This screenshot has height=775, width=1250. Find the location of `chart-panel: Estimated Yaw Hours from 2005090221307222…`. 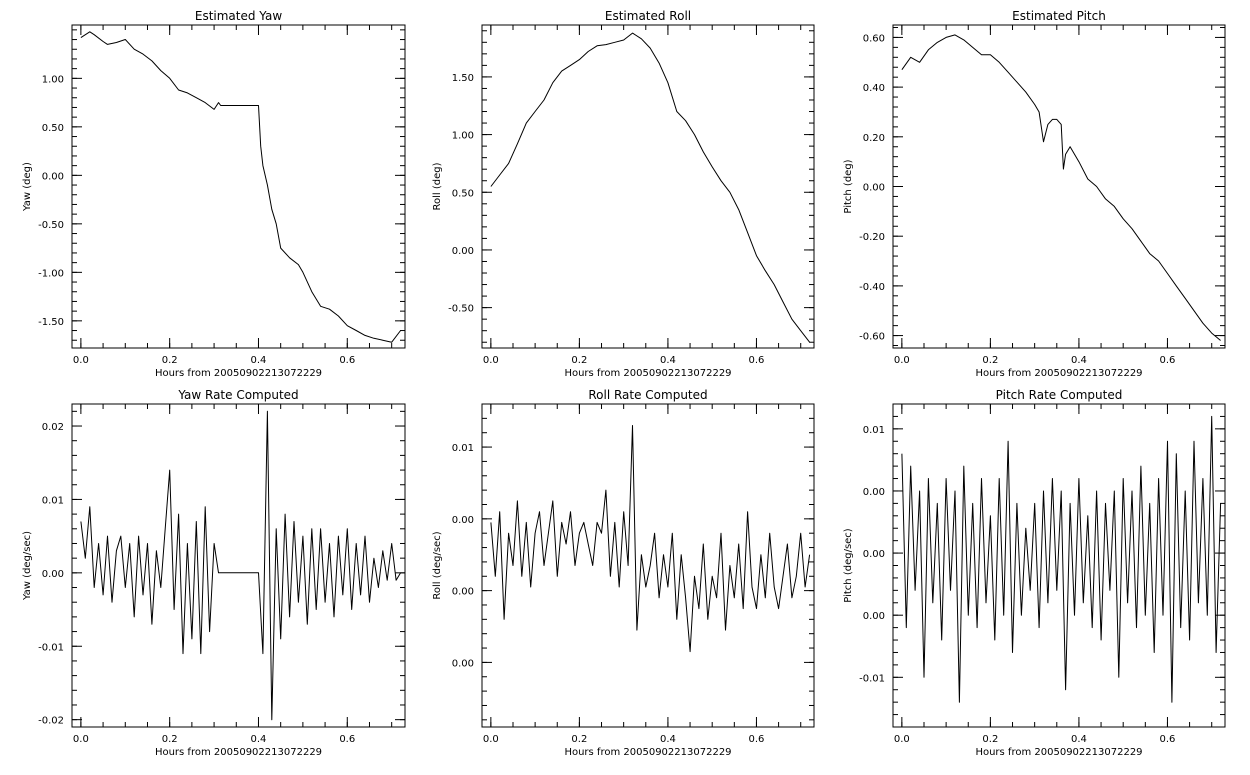

chart-panel: Estimated Yaw Hours from 2005090221307222… is located at coordinates (214, 194).